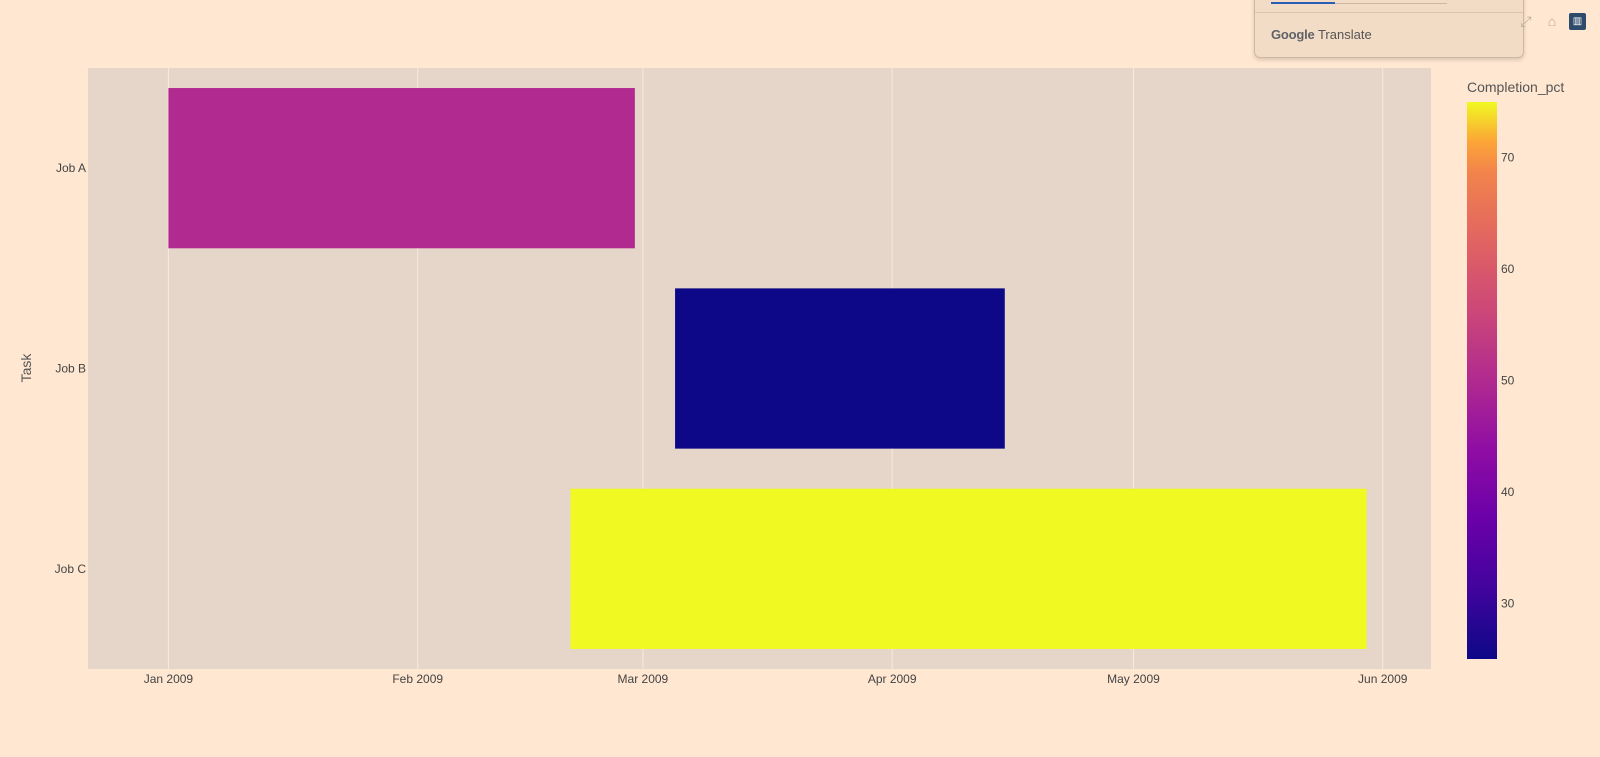 This screenshot has width=1600, height=757. What do you see at coordinates (1508, 269) in the screenshot?
I see `colorbar-tick-label: 60` at bounding box center [1508, 269].